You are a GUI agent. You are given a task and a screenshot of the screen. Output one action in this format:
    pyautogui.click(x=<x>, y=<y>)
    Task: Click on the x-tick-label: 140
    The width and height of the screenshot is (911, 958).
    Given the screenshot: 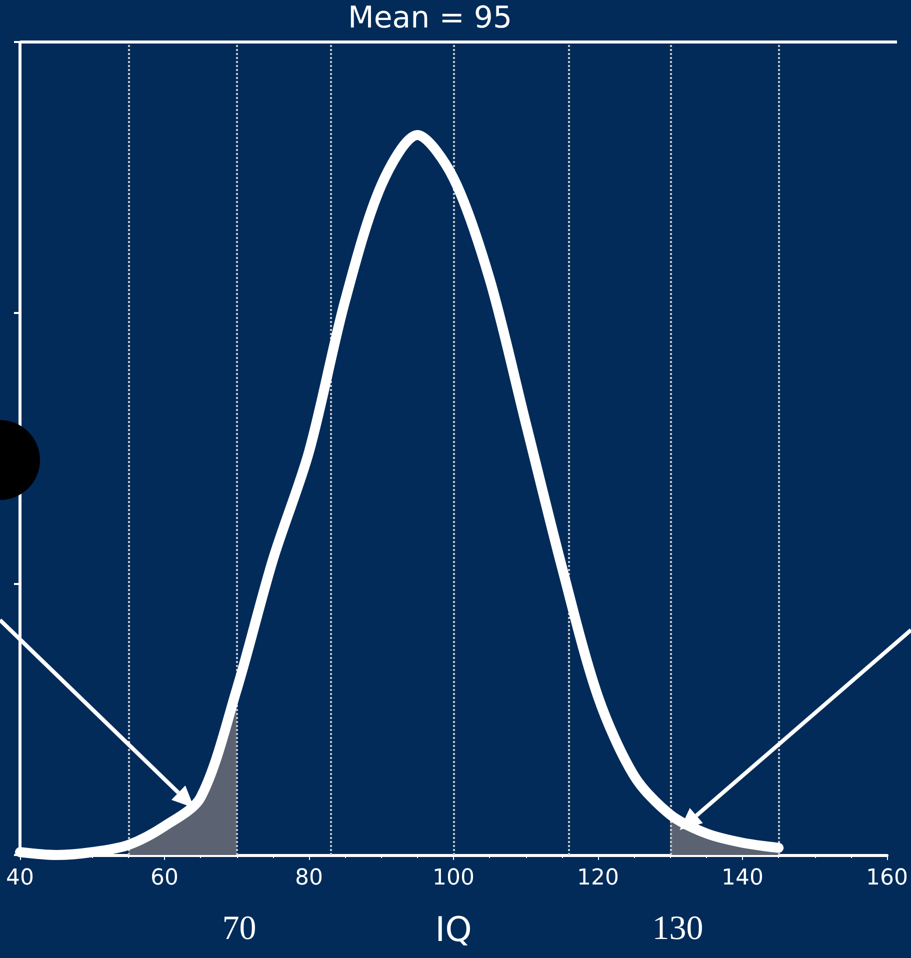 What is the action you would take?
    pyautogui.click(x=743, y=878)
    